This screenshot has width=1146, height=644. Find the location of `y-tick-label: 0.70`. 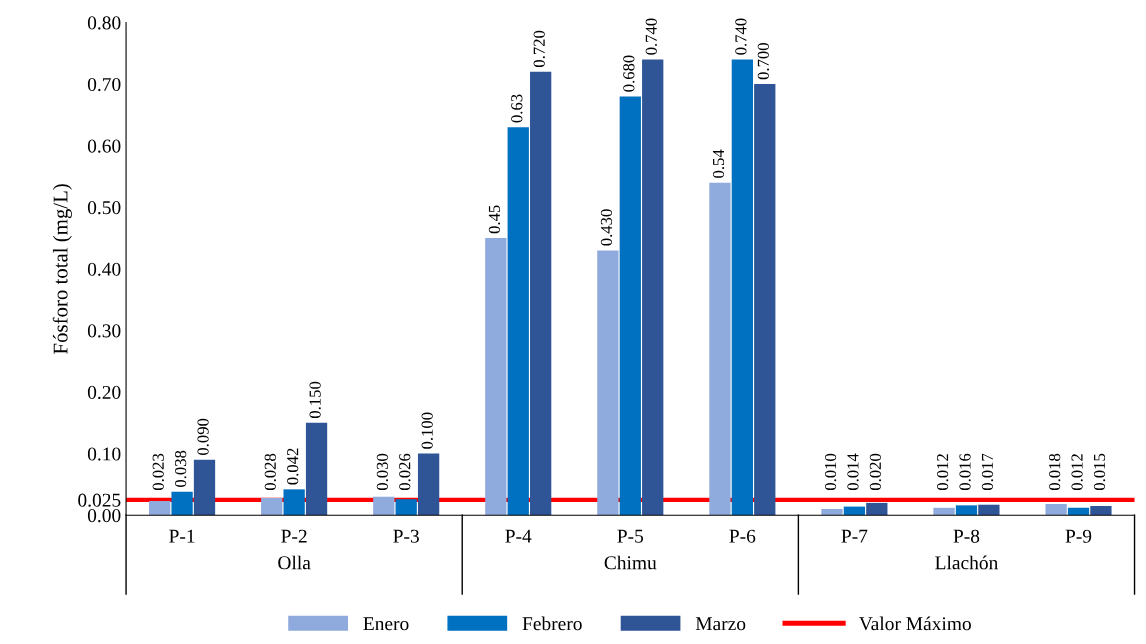

y-tick-label: 0.70 is located at coordinates (104, 84).